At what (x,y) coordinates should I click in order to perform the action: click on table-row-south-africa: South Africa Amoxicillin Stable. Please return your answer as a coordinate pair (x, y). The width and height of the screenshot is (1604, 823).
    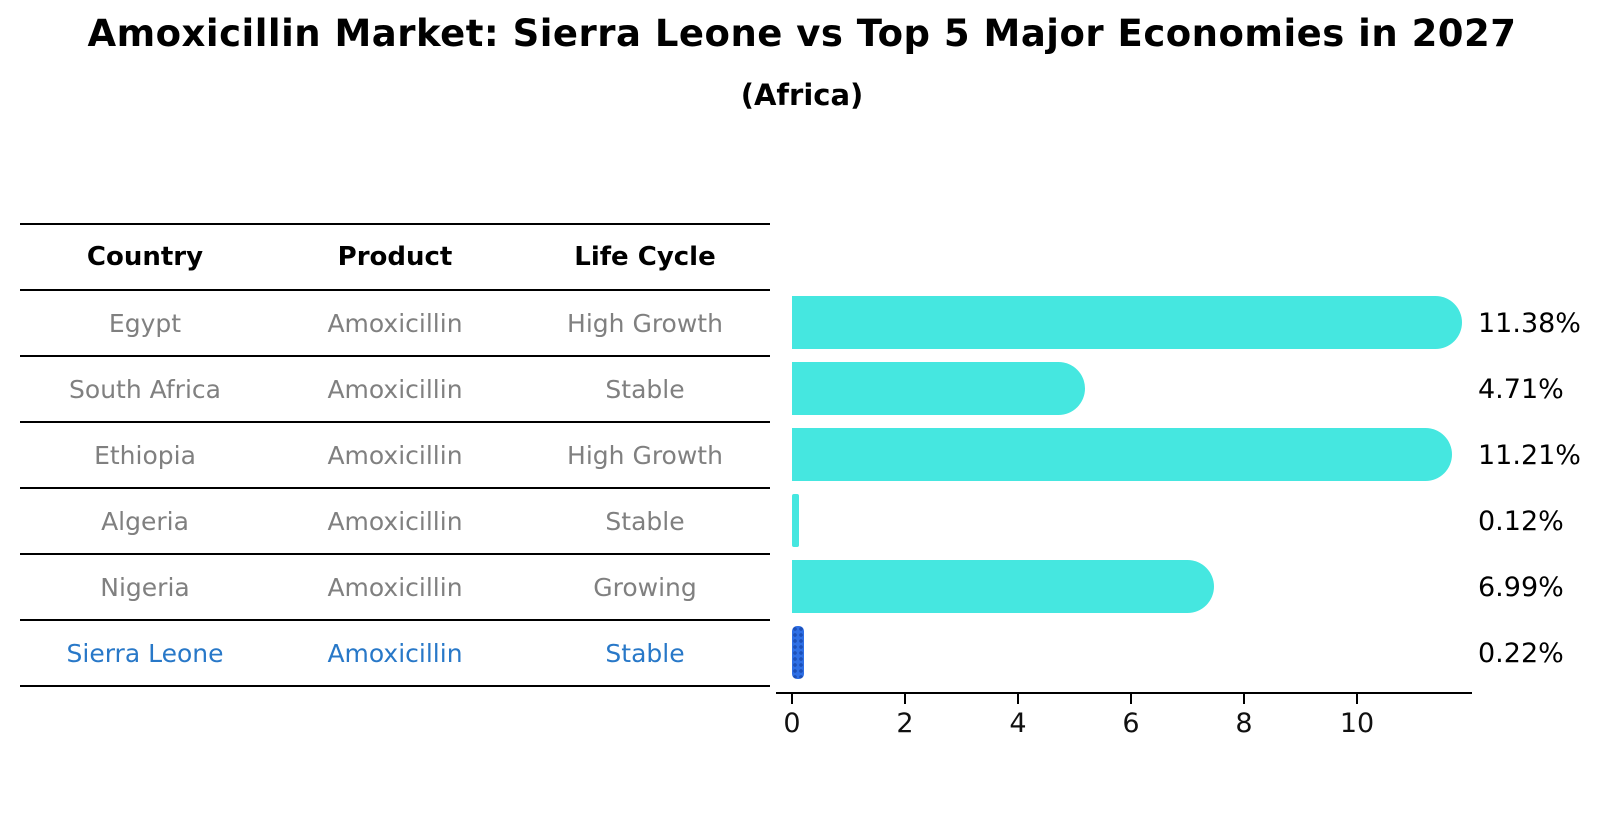
    Looking at the image, I should click on (395, 390).